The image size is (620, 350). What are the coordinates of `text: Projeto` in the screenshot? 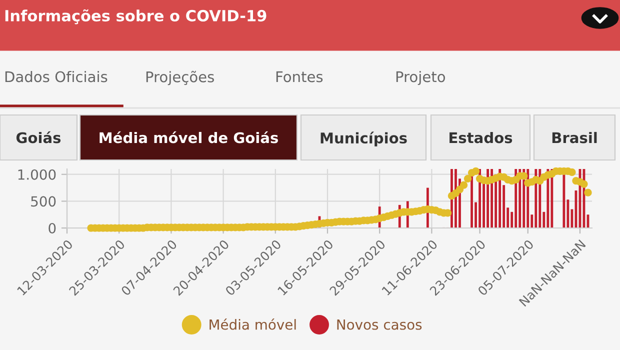 It's located at (420, 78).